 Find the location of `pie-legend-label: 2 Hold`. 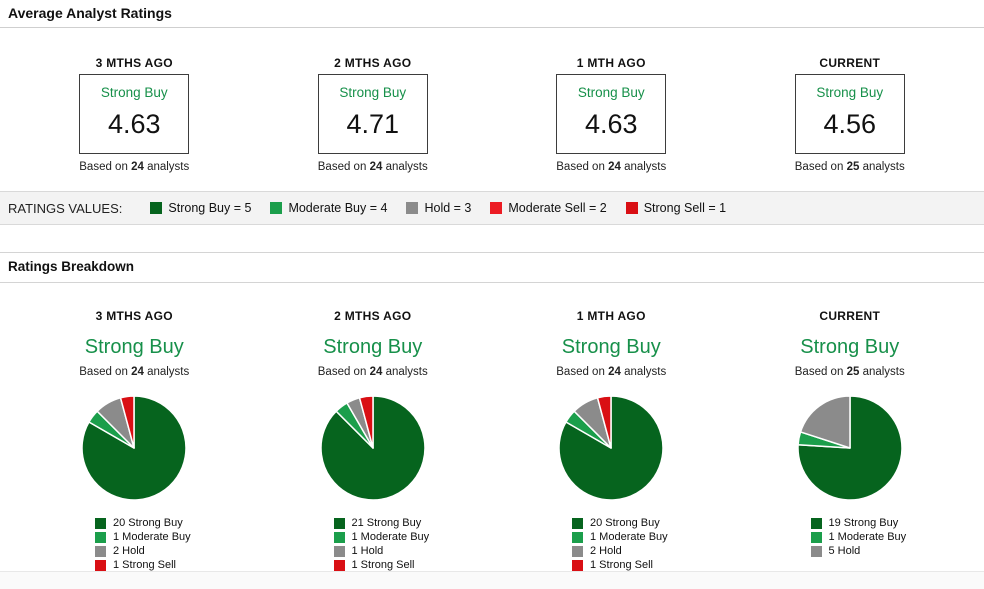

pie-legend-label: 2 Hold is located at coordinates (129, 551).